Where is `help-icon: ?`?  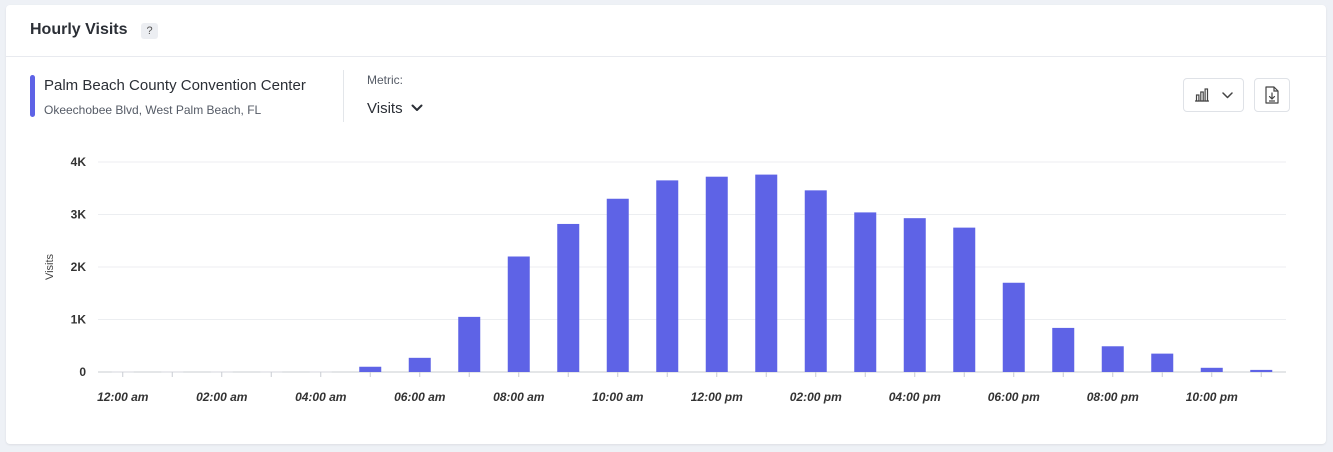 help-icon: ? is located at coordinates (149, 31).